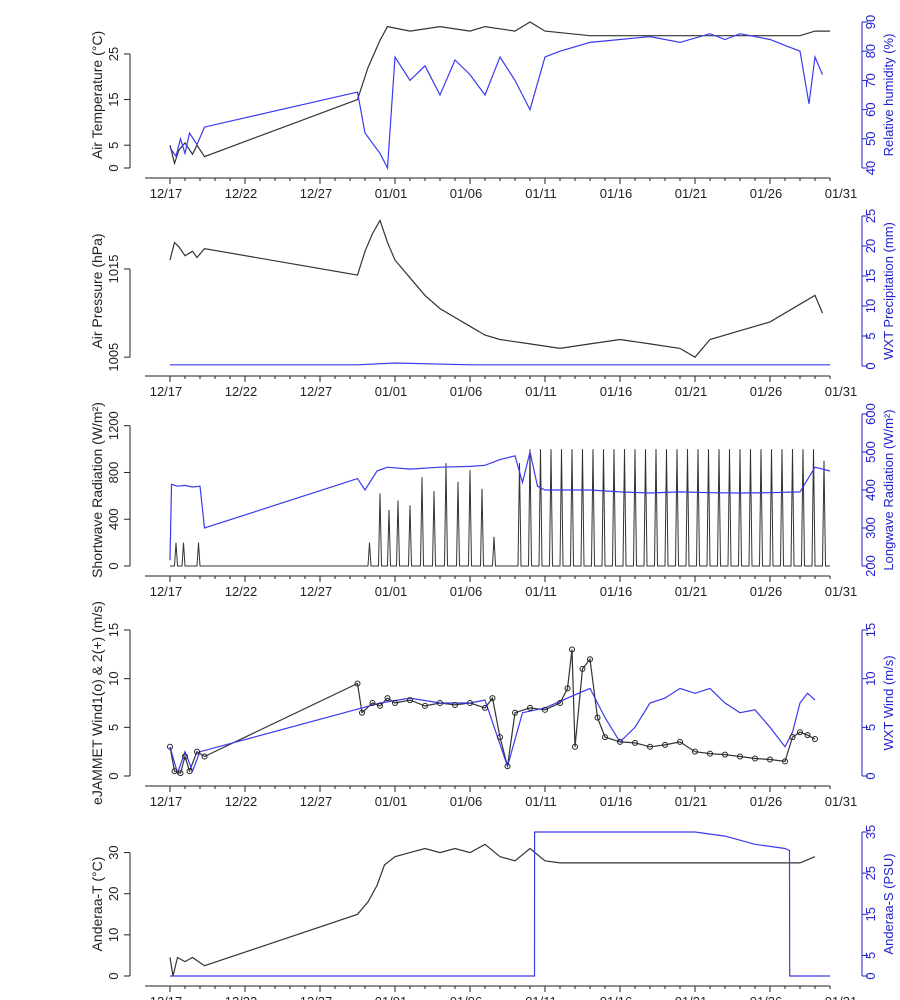 The width and height of the screenshot is (900, 1000). Describe the element at coordinates (870, 139) in the screenshot. I see `panel1-right-tick-label: 50` at that location.